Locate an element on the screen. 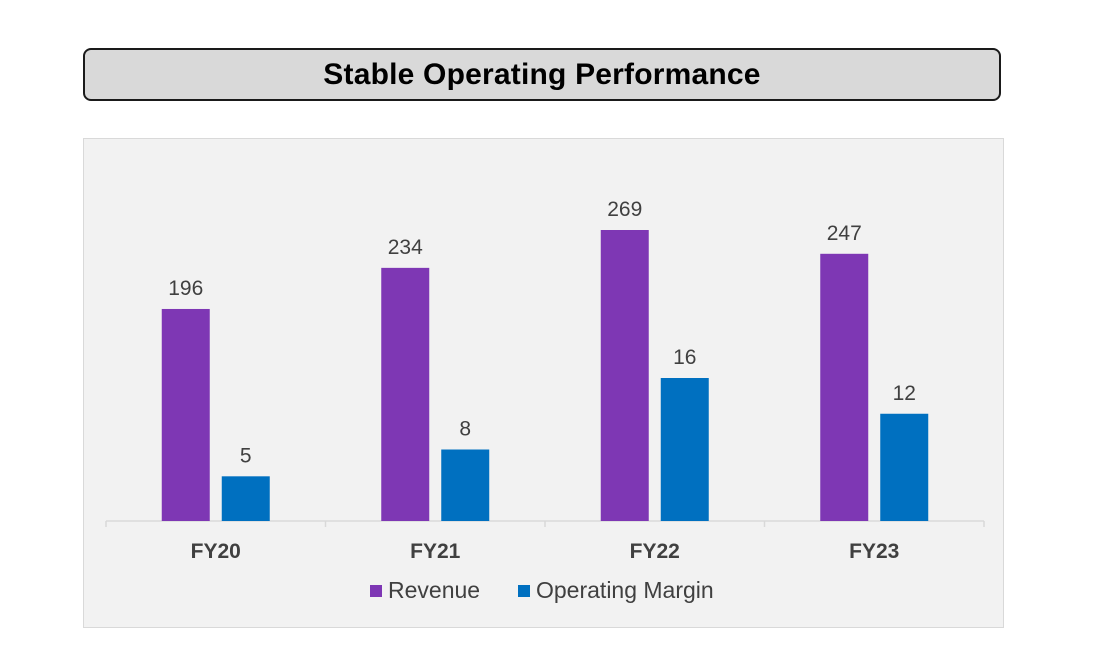  legend-label: Revenue is located at coordinates (434, 590).